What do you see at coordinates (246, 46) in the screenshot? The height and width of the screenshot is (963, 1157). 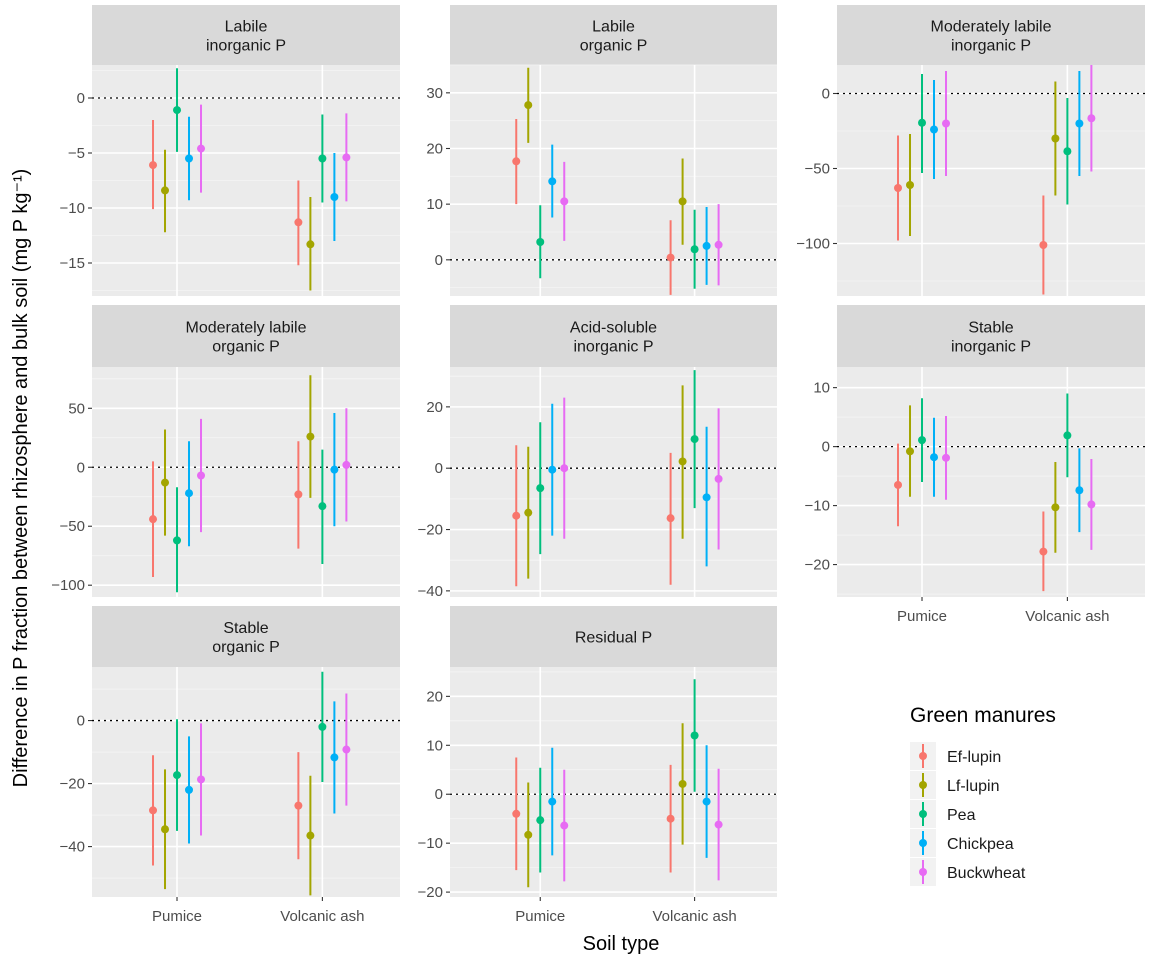 I see `panel-title-line: inorganic P` at bounding box center [246, 46].